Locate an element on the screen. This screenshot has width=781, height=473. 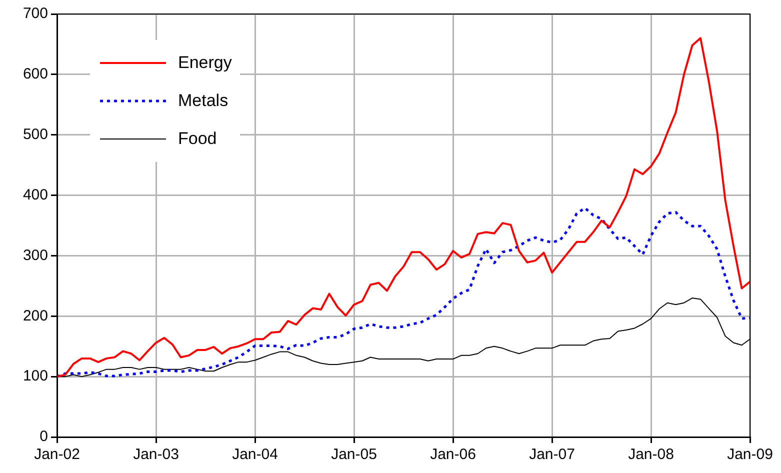
y-tick-label: 400 is located at coordinates (35, 195).